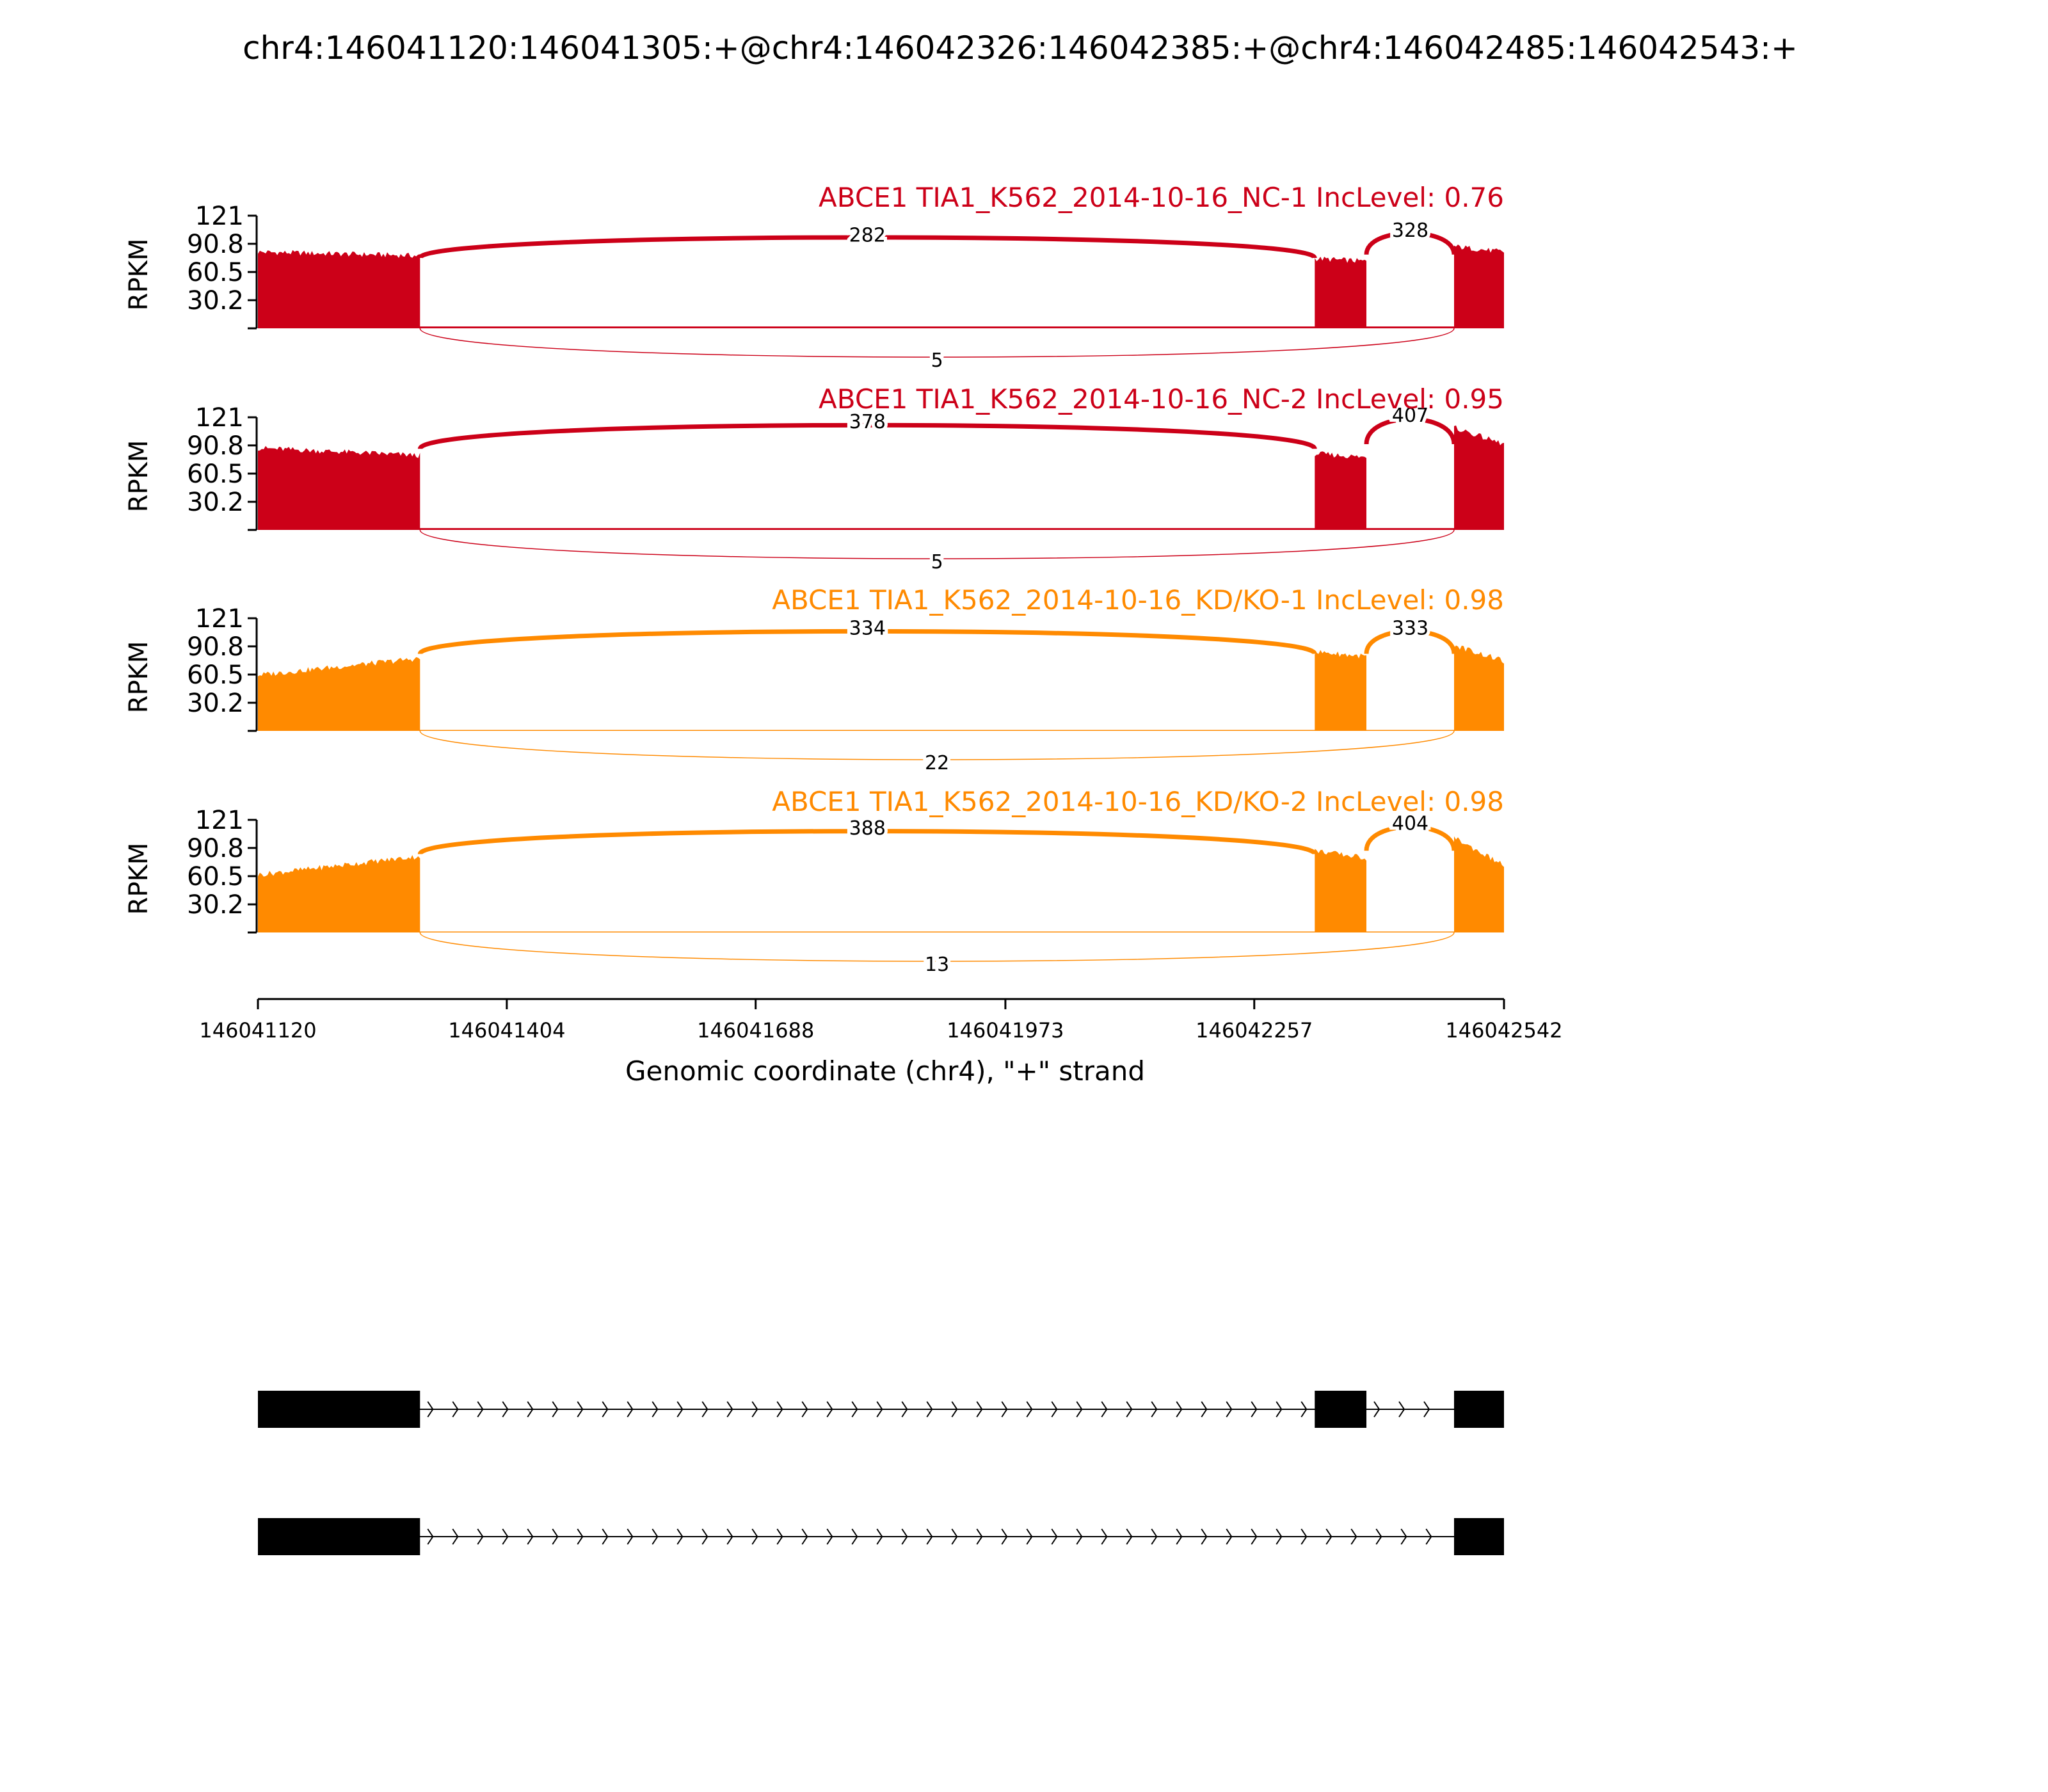  What do you see at coordinates (867, 422) in the screenshot?
I see `junction-count-label: 378` at bounding box center [867, 422].